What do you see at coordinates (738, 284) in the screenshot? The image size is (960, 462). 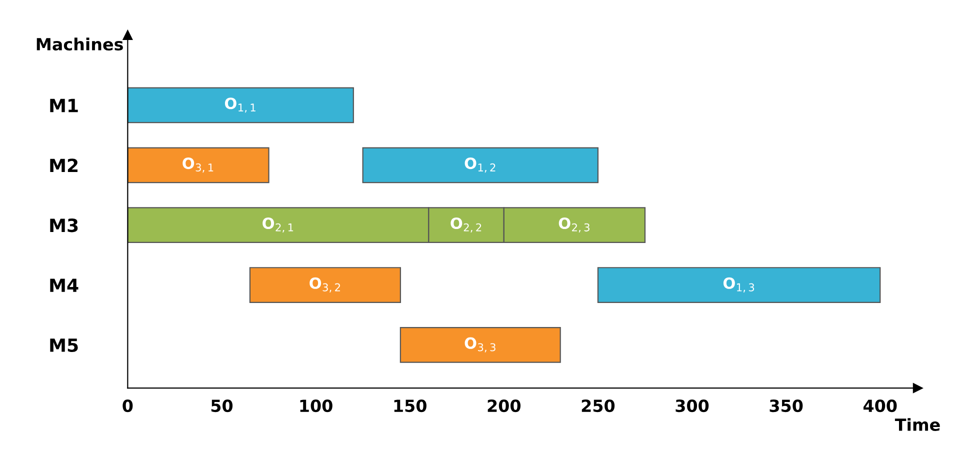 I see `annotation: O$_{1,3}$` at bounding box center [738, 284].